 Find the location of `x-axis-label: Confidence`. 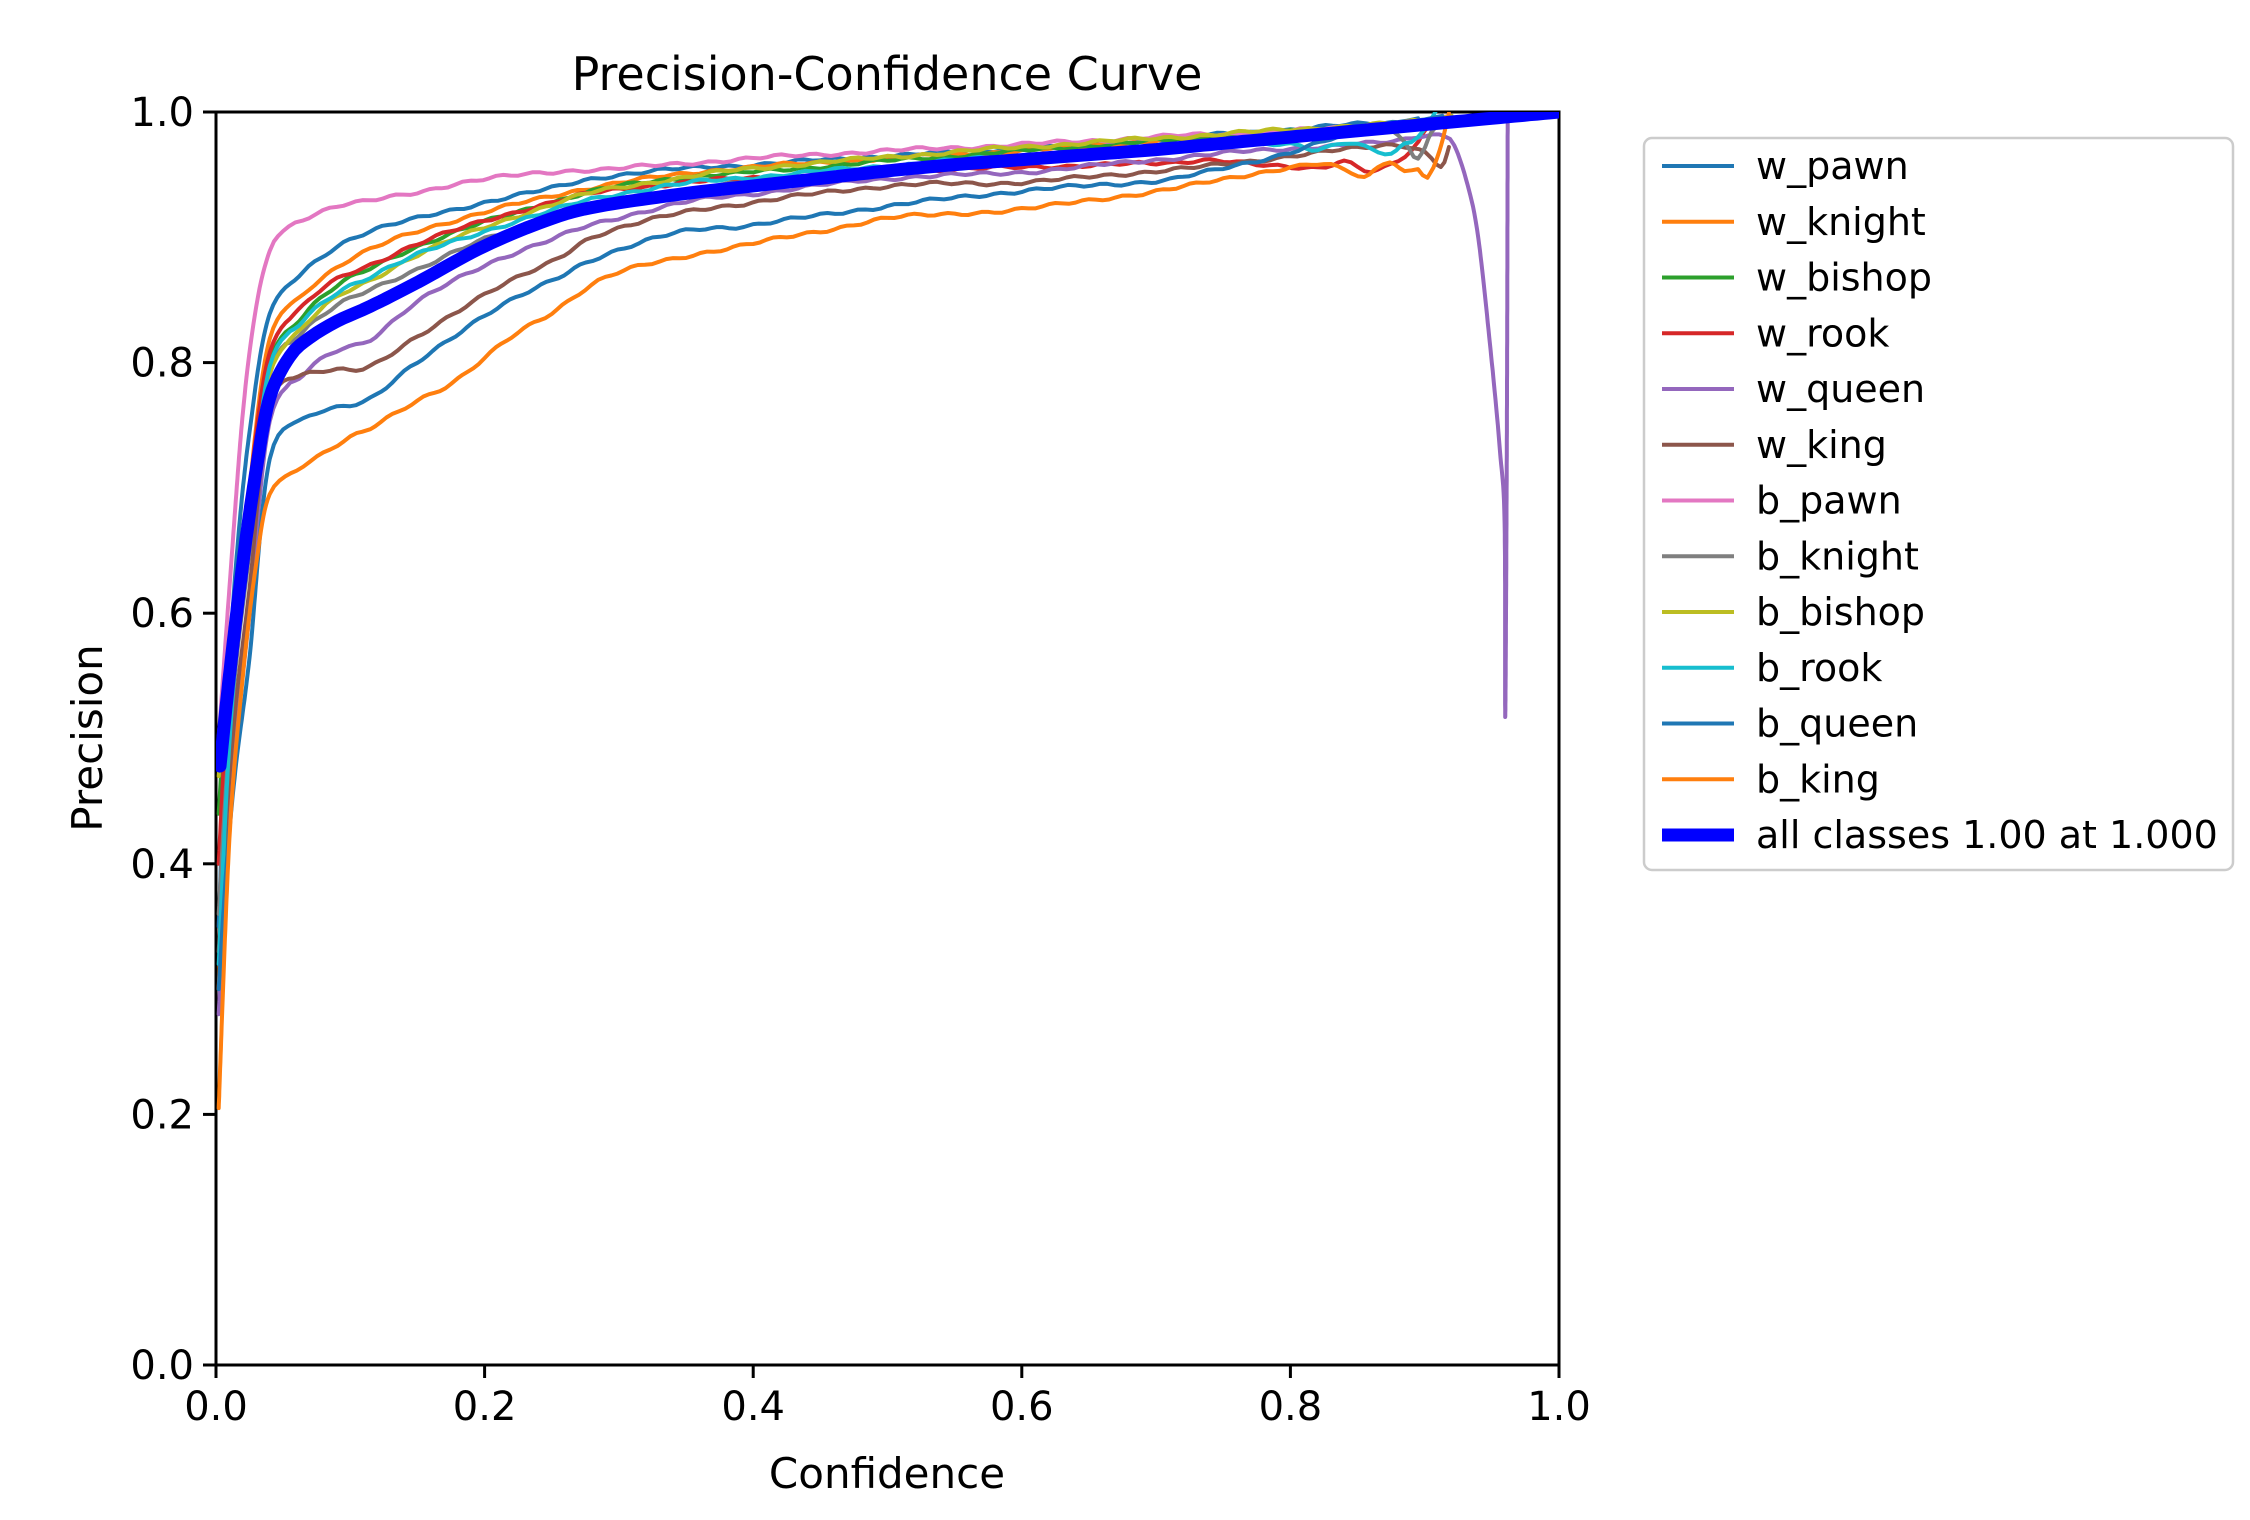

x-axis-label: Confidence is located at coordinates (887, 1473).